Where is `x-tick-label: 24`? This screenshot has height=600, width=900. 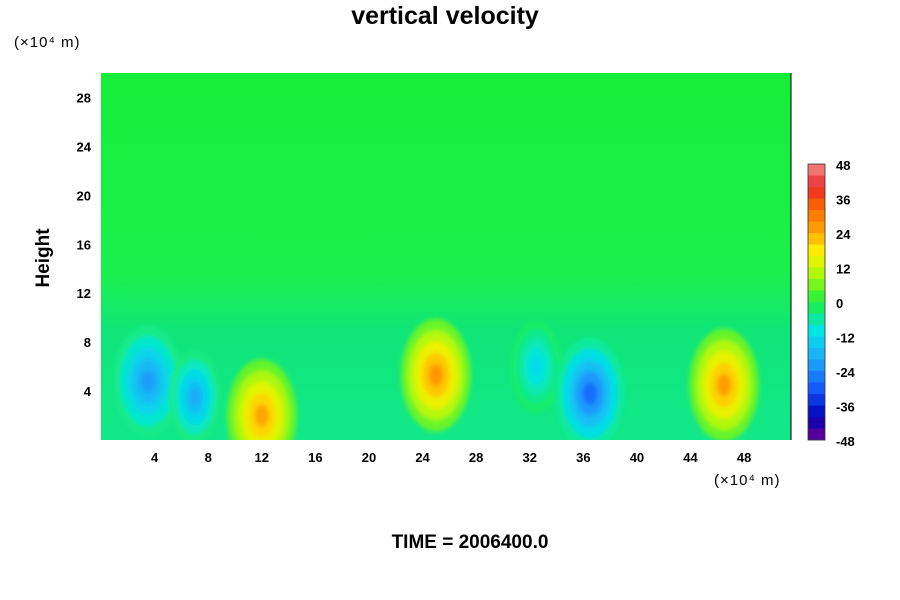
x-tick-label: 24 is located at coordinates (422, 457).